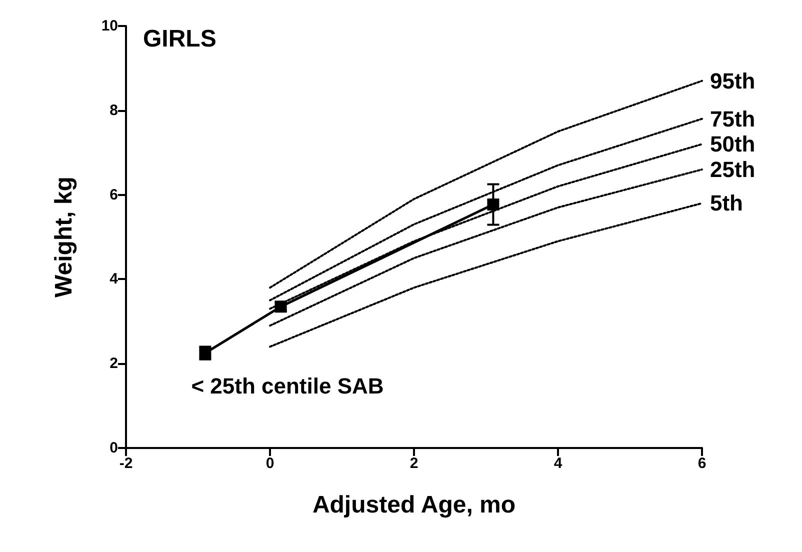 Image resolution: width=802 pixels, height=552 pixels. Describe the element at coordinates (486, 275) in the screenshot. I see `line-series` at that location.